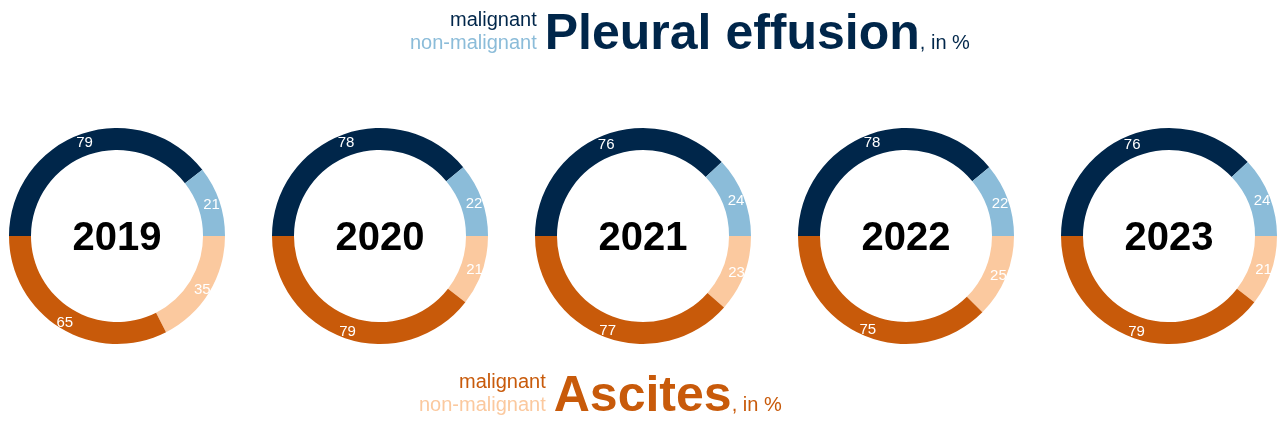 The height and width of the screenshot is (428, 1288). What do you see at coordinates (868, 328) in the screenshot?
I see `data-label: 75` at bounding box center [868, 328].